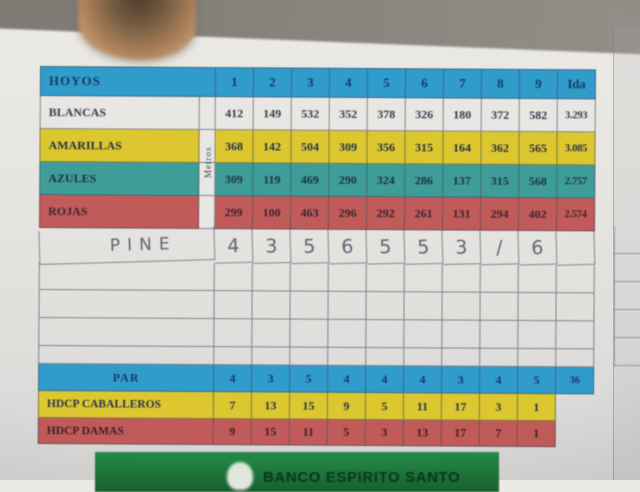 Image resolution: width=640 pixels, height=492 pixels. Describe the element at coordinates (362, 477) in the screenshot. I see `sponsor-banner-text: BANCO ESPIRITO SANTO` at that location.